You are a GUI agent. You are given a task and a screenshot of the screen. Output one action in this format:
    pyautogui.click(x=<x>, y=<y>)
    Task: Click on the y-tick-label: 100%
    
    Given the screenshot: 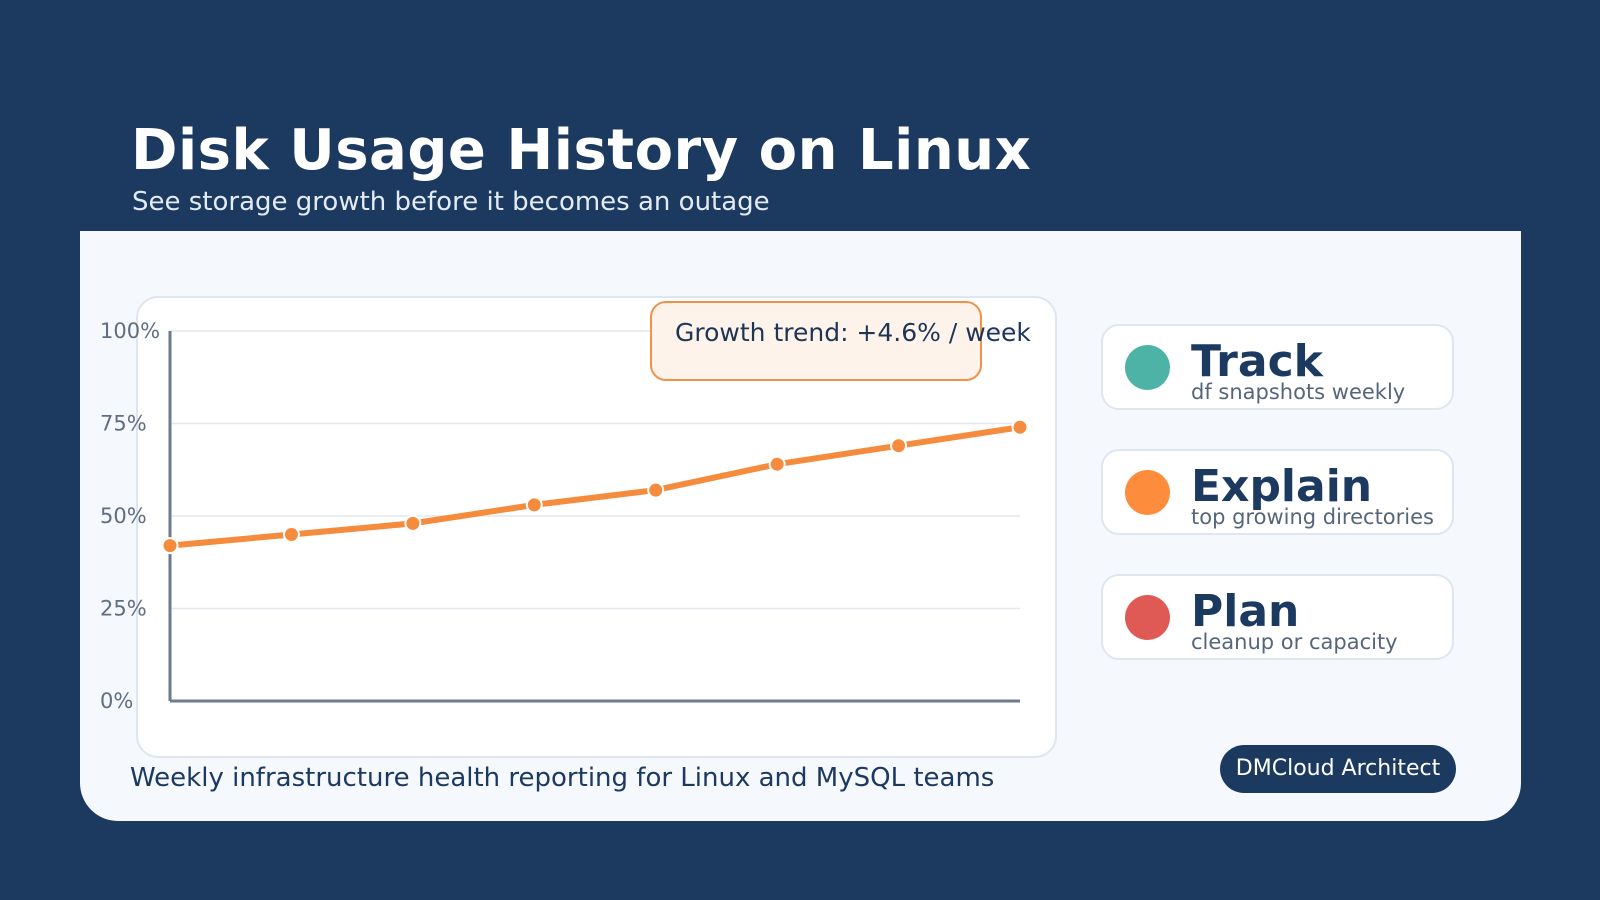 What is the action you would take?
    pyautogui.click(x=130, y=331)
    